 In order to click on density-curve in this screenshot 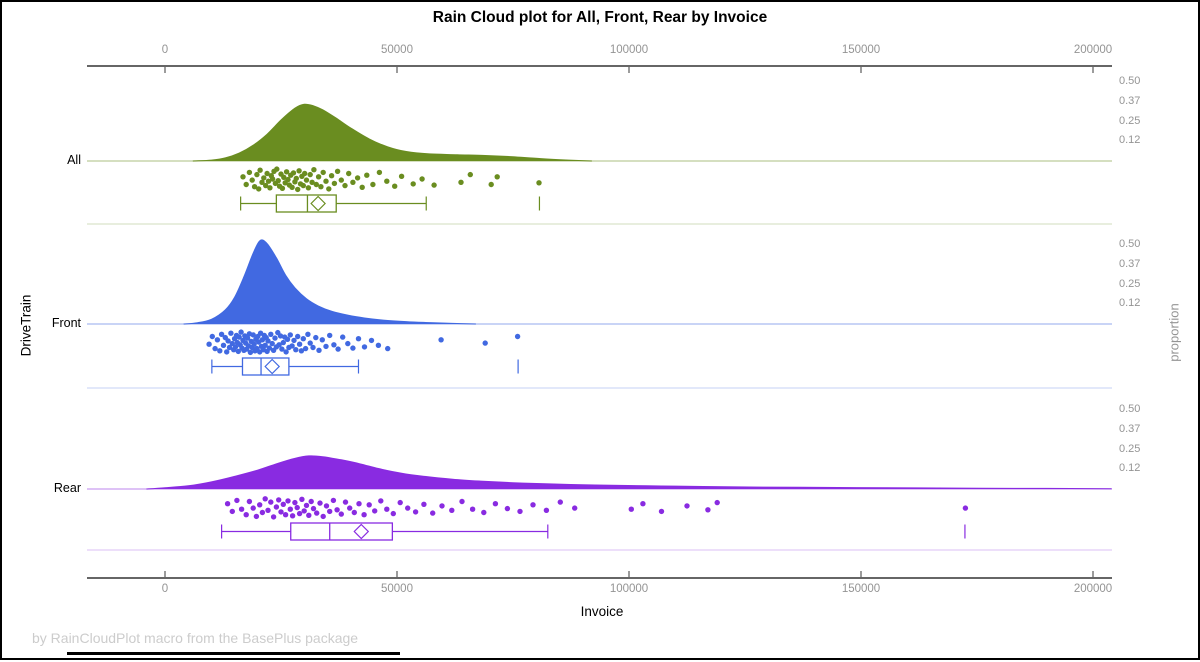, I will do `click(392, 132)`.